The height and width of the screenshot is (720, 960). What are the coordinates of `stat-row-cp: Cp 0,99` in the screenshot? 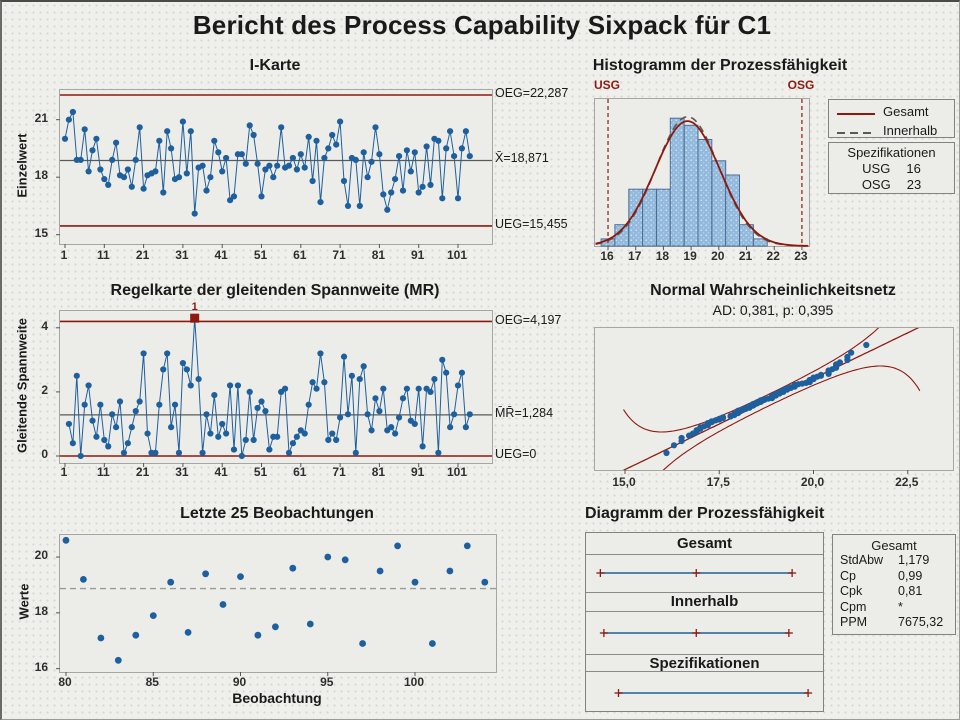 It's located at (881, 575).